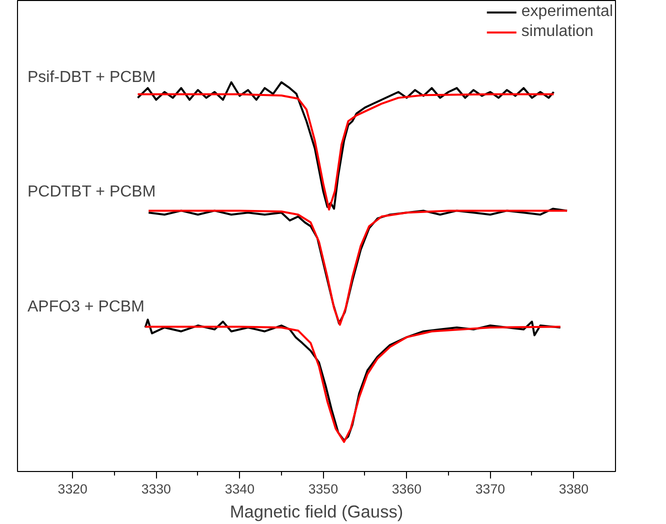 This screenshot has height=524, width=666. Describe the element at coordinates (557, 32) in the screenshot. I see `legend-label: simulation` at that location.